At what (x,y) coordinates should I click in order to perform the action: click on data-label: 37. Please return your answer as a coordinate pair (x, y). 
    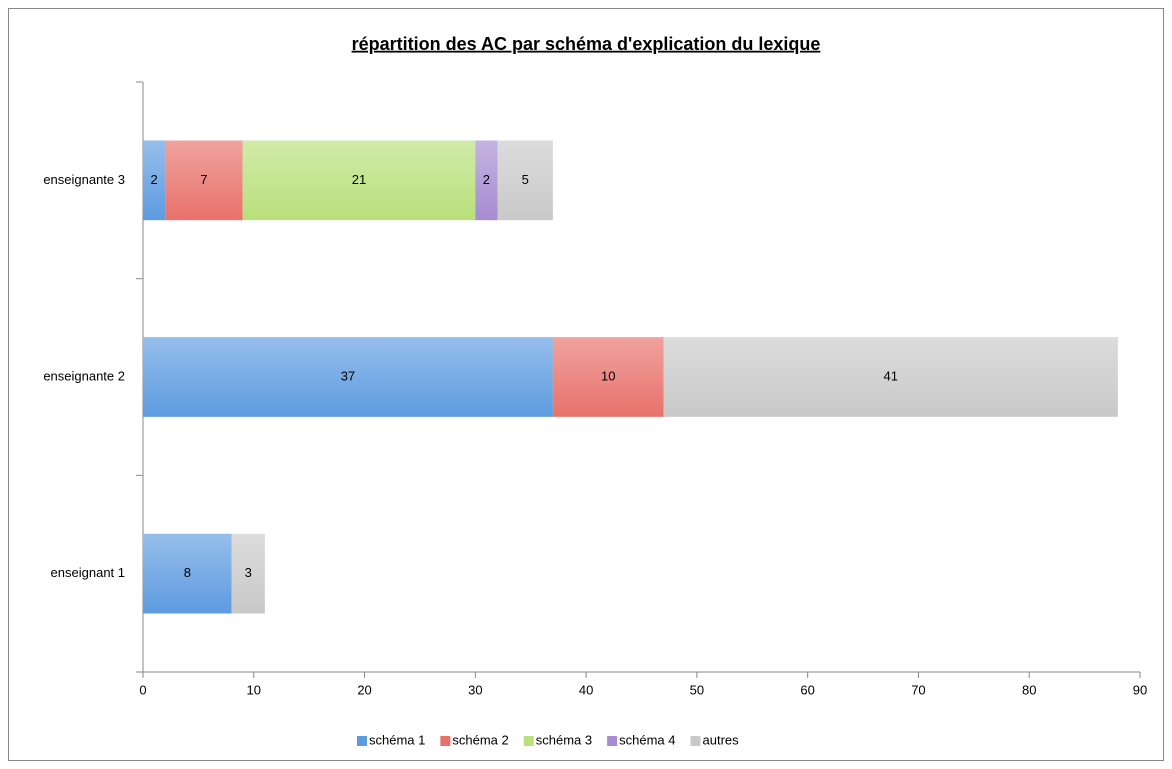
    Looking at the image, I should click on (348, 375).